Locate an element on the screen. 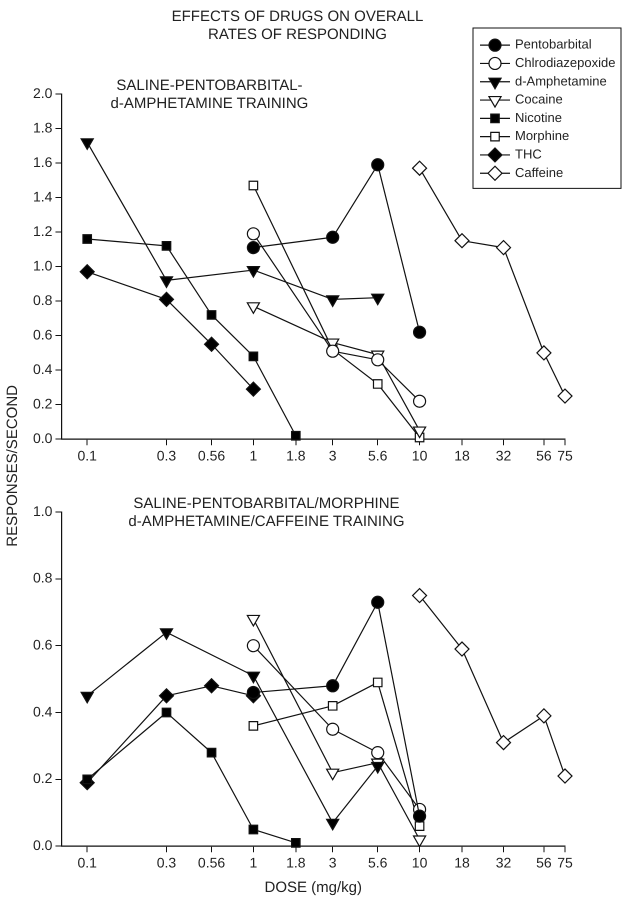  x-axis-title: DOSE (mg/kg) is located at coordinates (313, 887).